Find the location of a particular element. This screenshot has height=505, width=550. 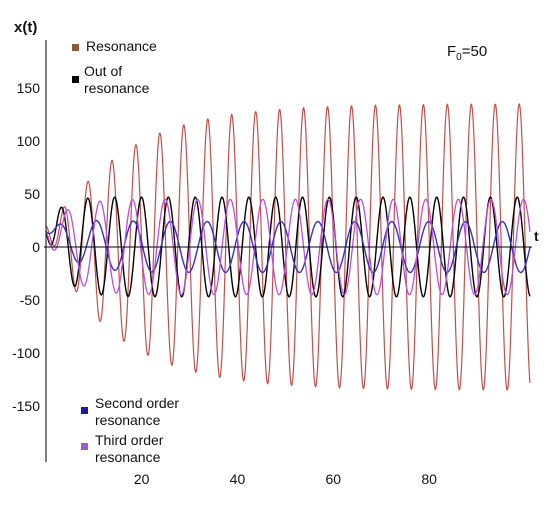

legend-swatch-second-order is located at coordinates (84, 410).